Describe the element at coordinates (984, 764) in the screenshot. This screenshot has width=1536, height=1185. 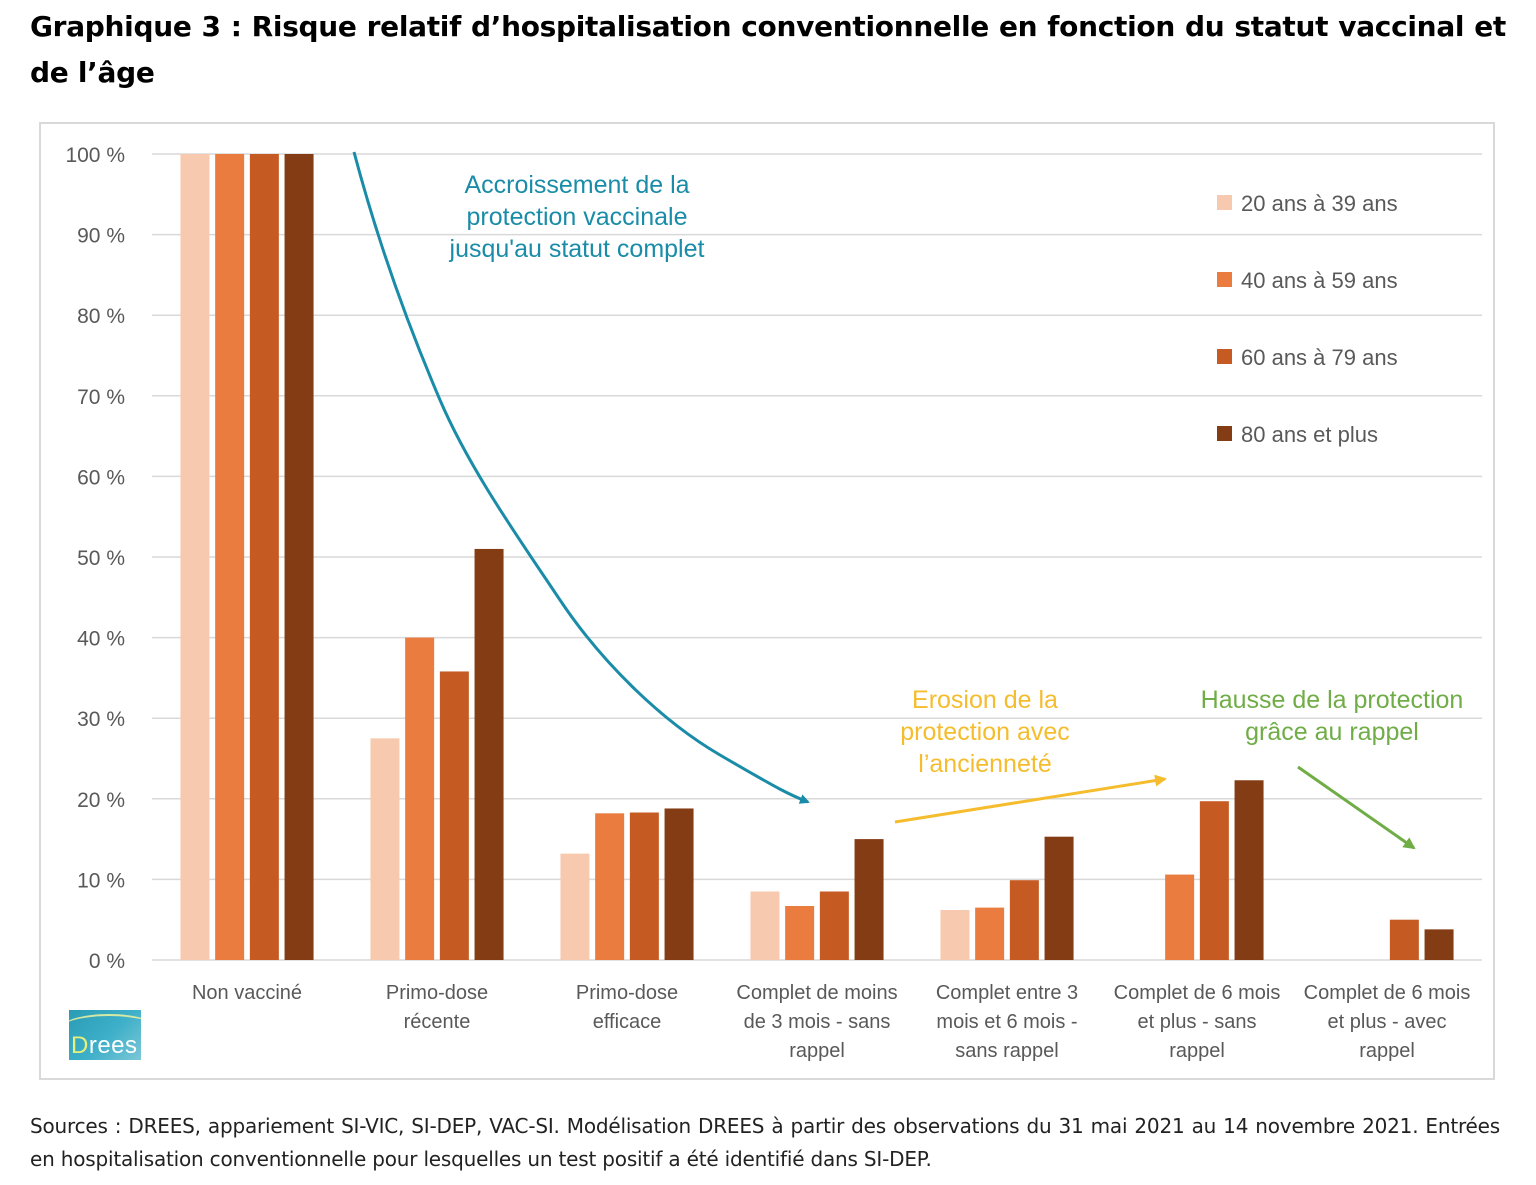
I see `erosion-annotation-text: l’ancienneté` at that location.